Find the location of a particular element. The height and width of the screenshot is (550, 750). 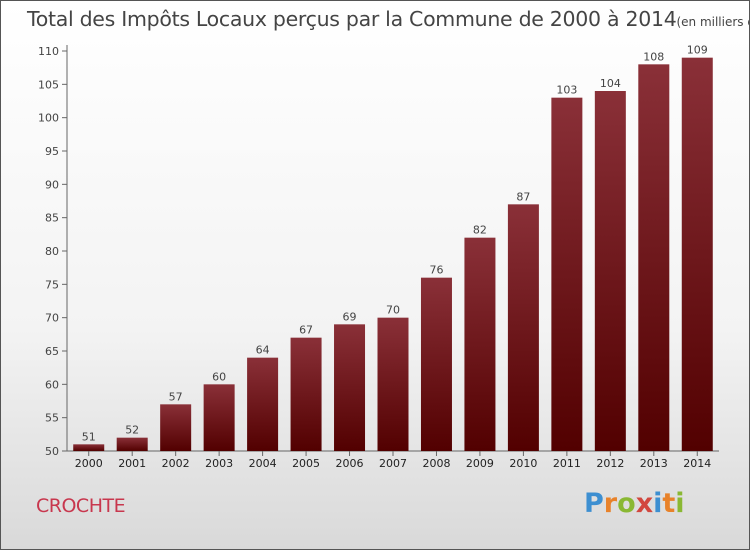

y-tick-label: 60 is located at coordinates (52, 384).